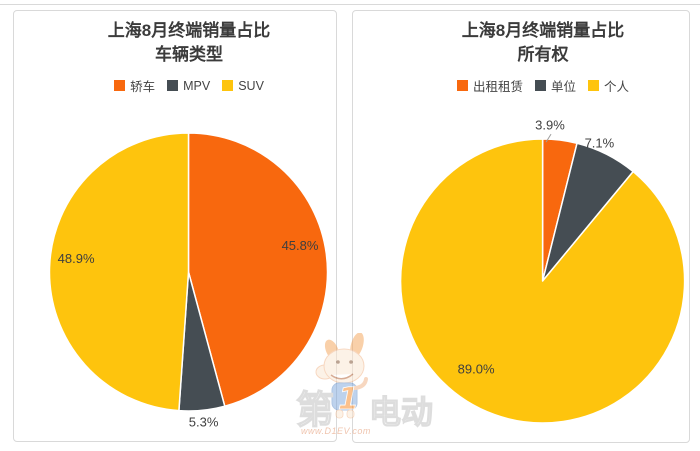  What do you see at coordinates (300, 245) in the screenshot?
I see `data-label-0: 45.8%` at bounding box center [300, 245].